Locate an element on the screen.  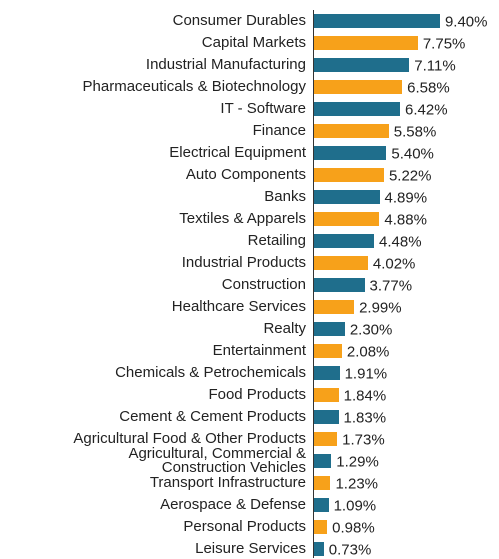
value-label: 2.30% is located at coordinates (371, 330).